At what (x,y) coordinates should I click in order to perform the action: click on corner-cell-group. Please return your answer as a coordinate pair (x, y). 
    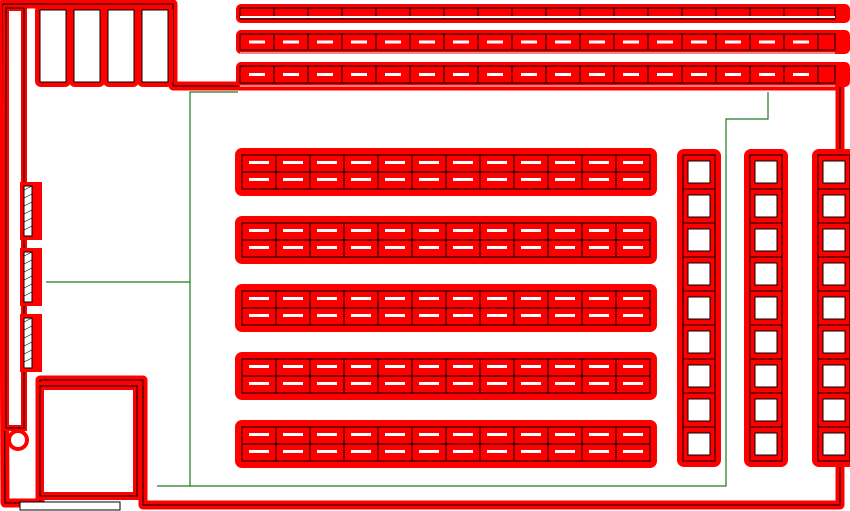
    Looking at the image, I should click on (104, 46).